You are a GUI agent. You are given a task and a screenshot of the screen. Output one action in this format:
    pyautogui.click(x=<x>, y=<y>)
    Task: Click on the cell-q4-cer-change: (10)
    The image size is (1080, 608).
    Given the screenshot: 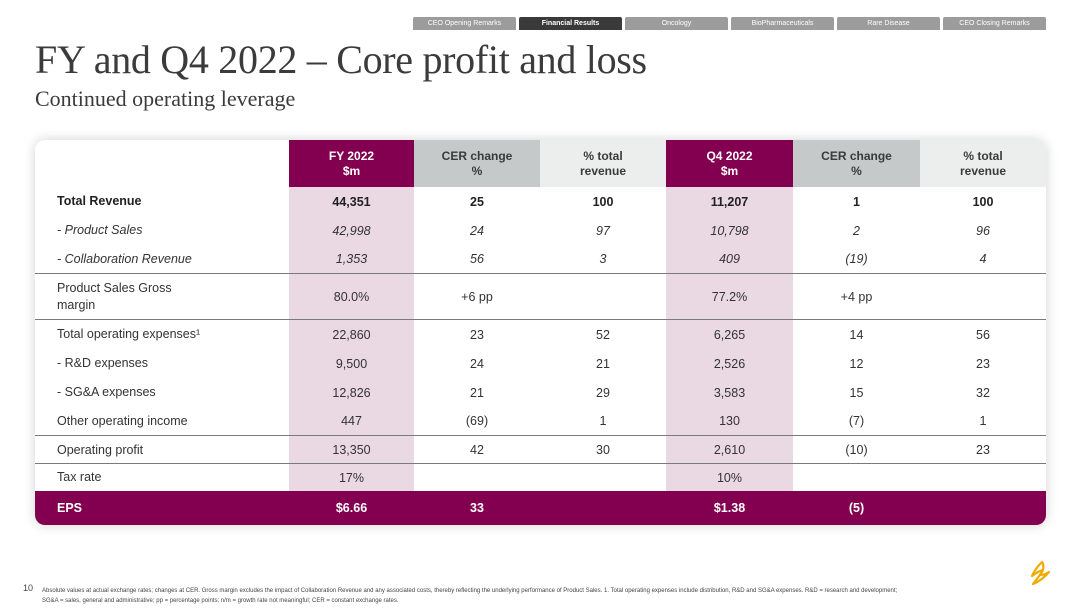 What is the action you would take?
    pyautogui.click(x=856, y=450)
    